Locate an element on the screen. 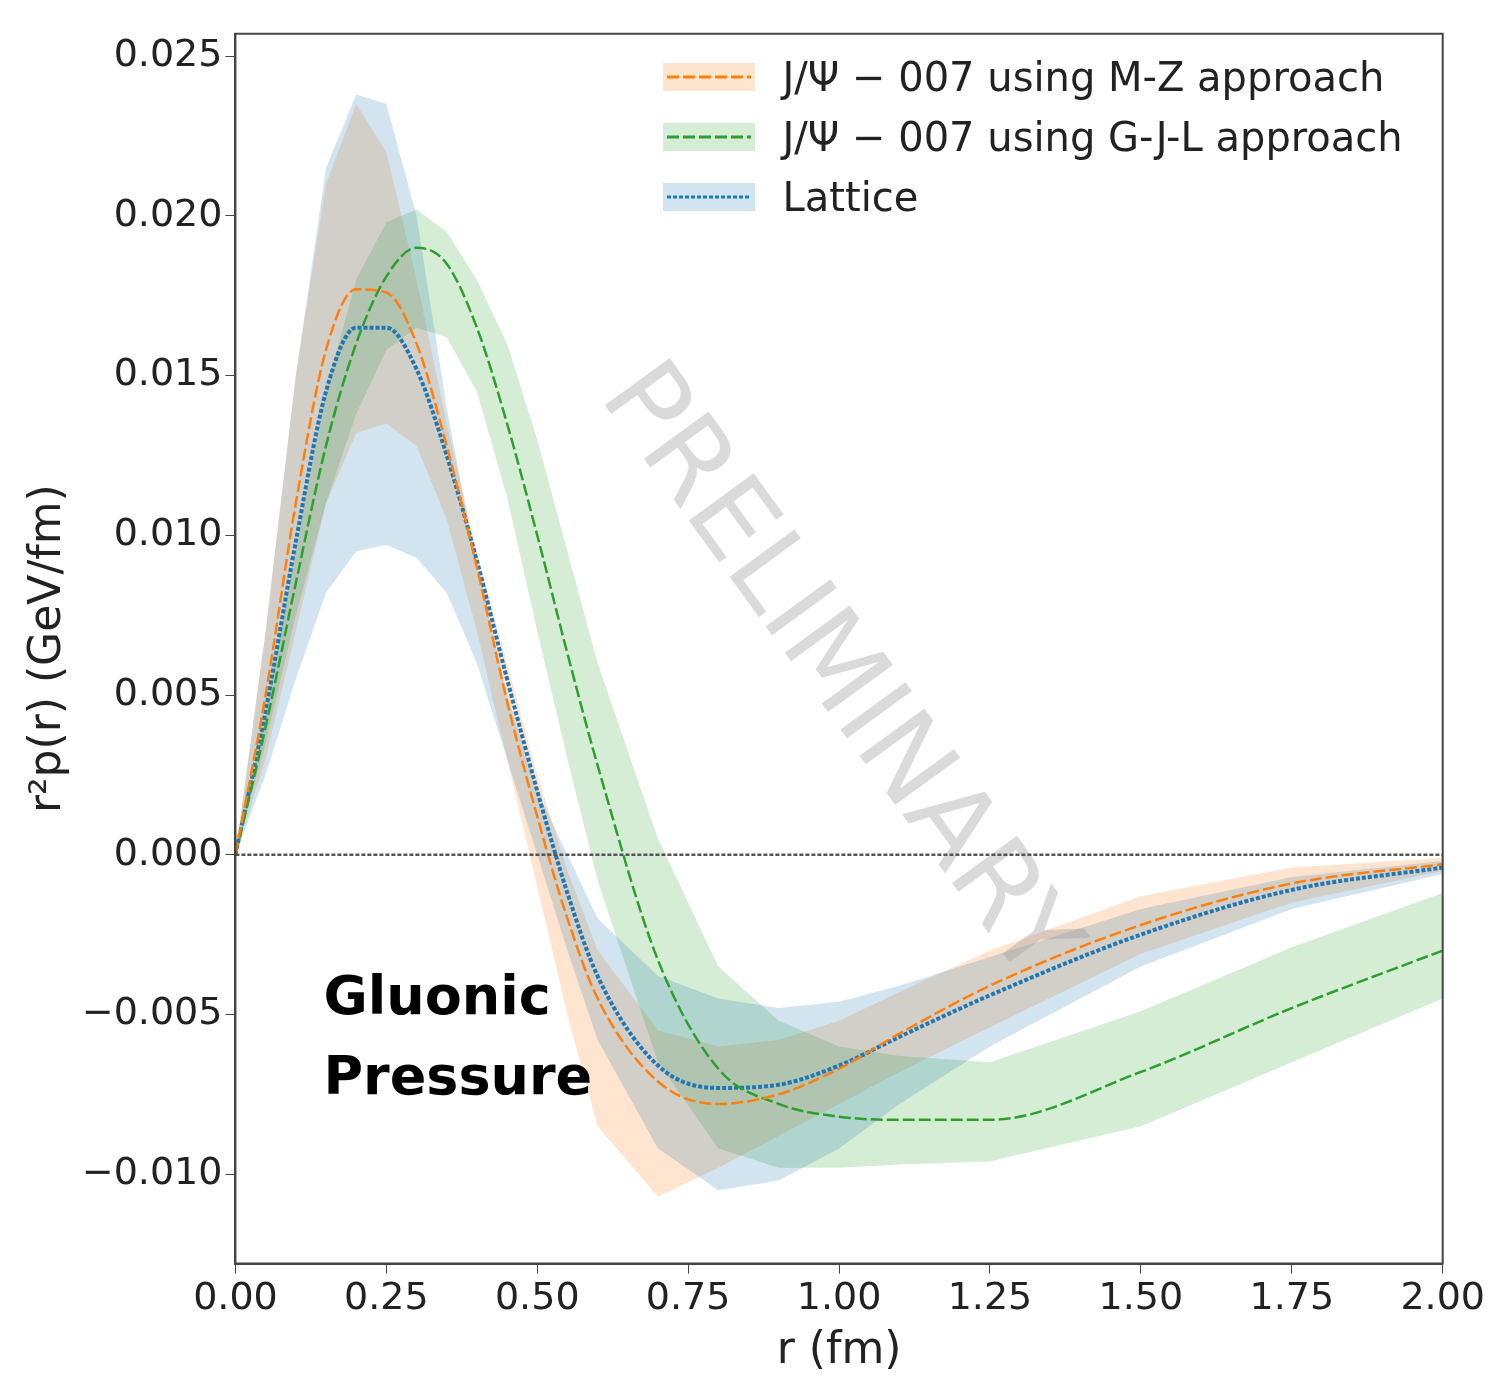 This screenshot has height=1386, width=1496. x-tick-label: 0.00 is located at coordinates (235, 1296).